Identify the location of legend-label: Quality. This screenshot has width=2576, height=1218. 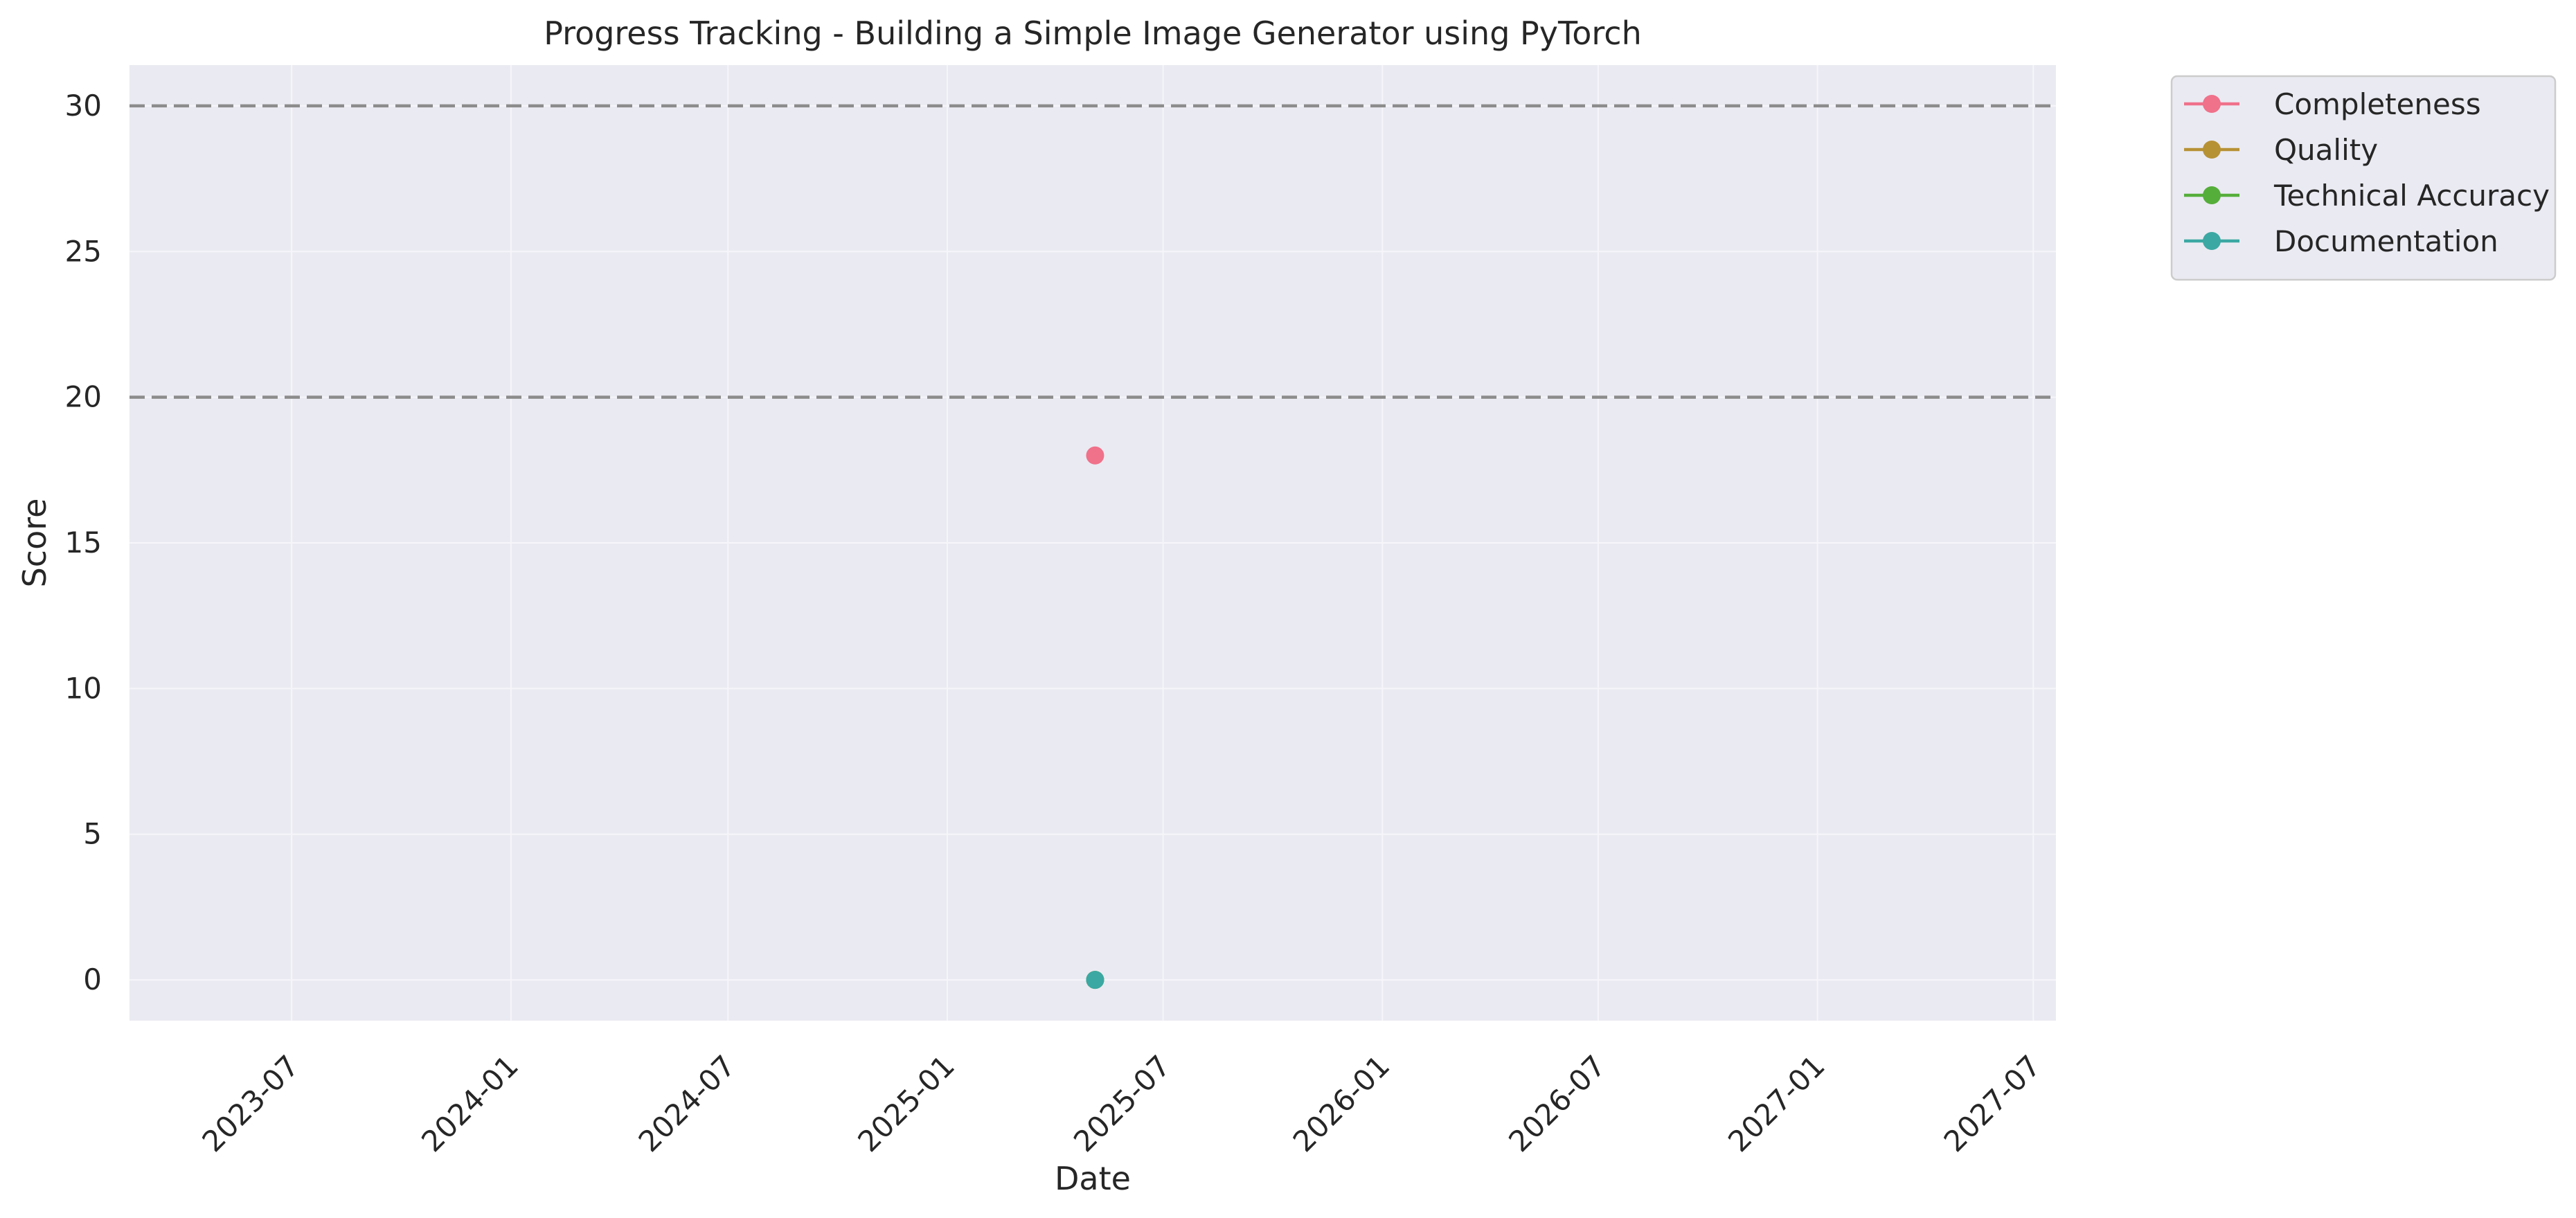
(2326, 150).